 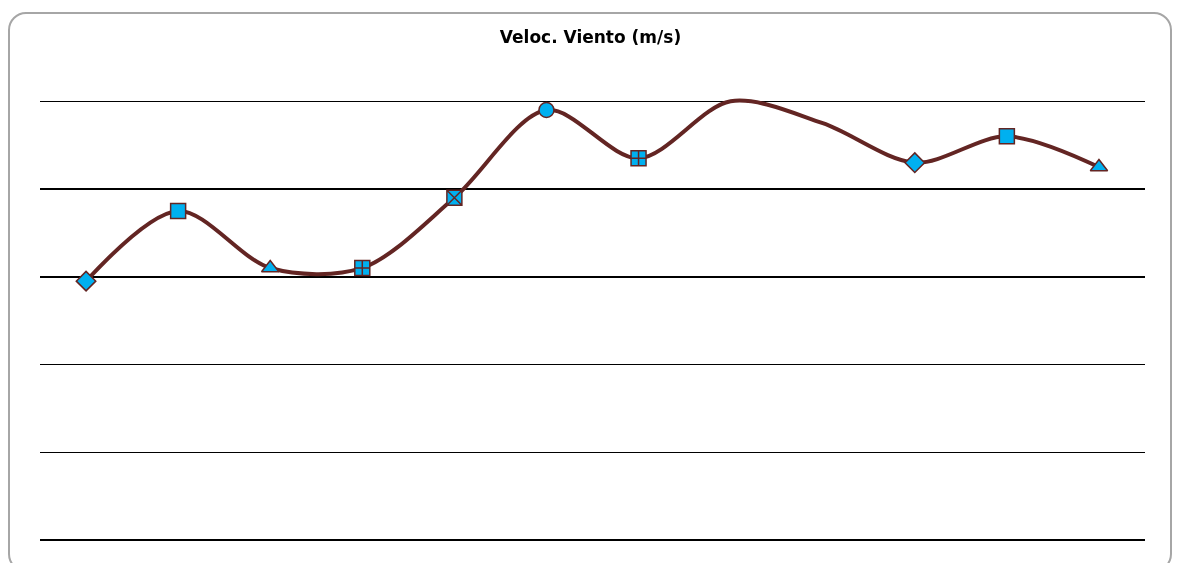 What do you see at coordinates (590, 36) in the screenshot?
I see `chart-title: Veloc. Viento (m/s)` at bounding box center [590, 36].